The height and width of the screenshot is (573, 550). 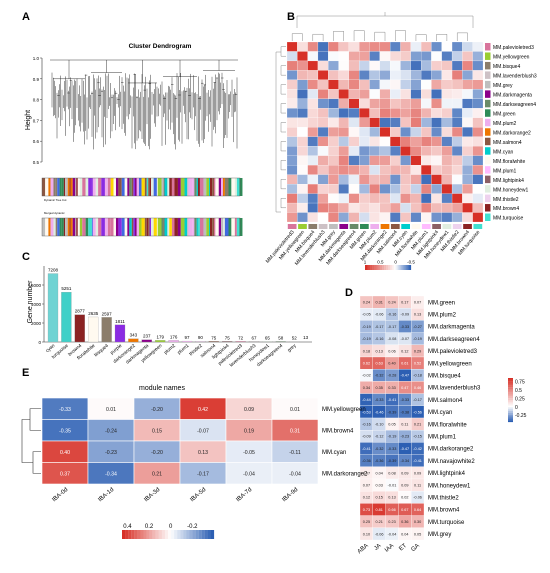 What do you see at coordinates (520, 382) in the screenshot?
I see `d-legend-label: 0.75` at bounding box center [520, 382].